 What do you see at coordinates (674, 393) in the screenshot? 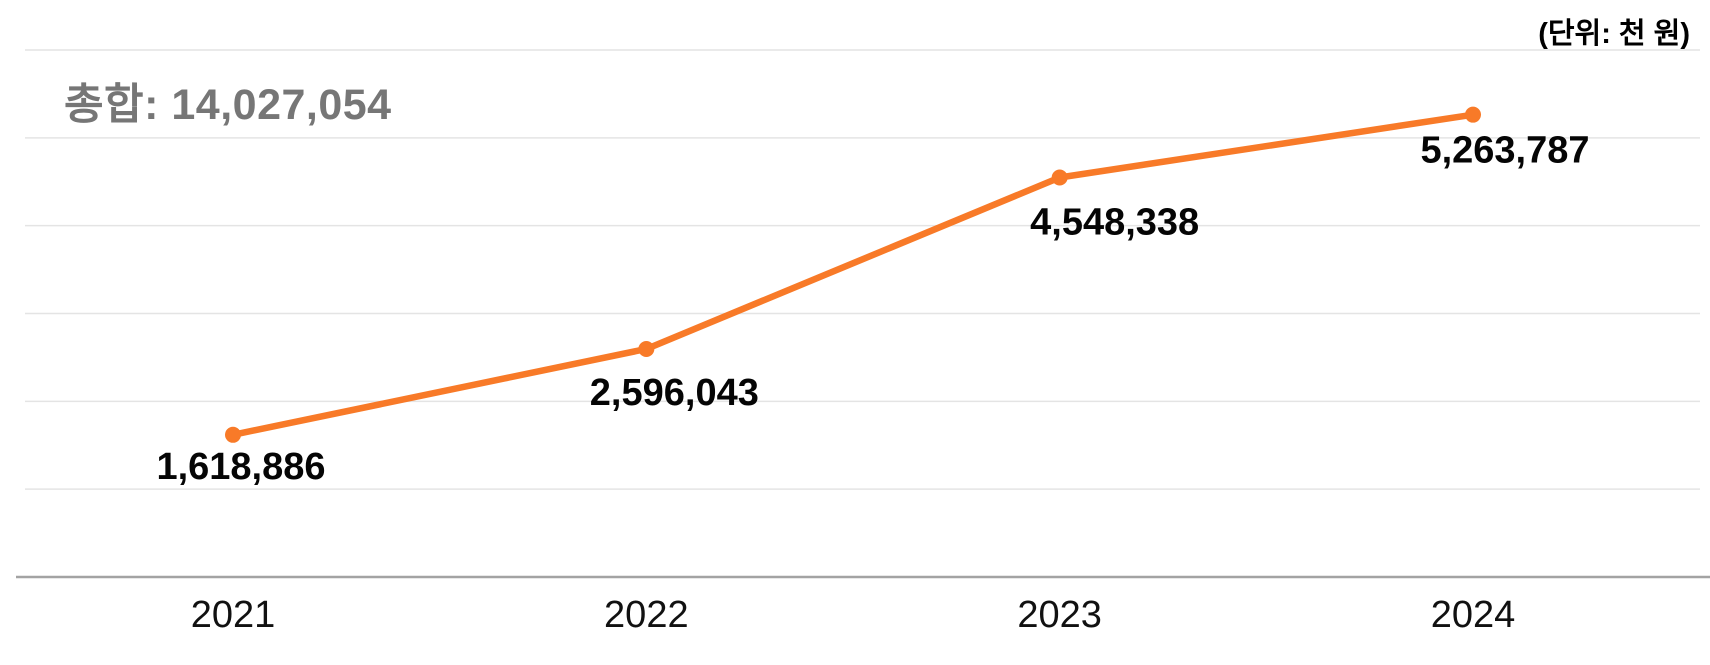
I see `data-point-label: 2,596,043` at bounding box center [674, 393].